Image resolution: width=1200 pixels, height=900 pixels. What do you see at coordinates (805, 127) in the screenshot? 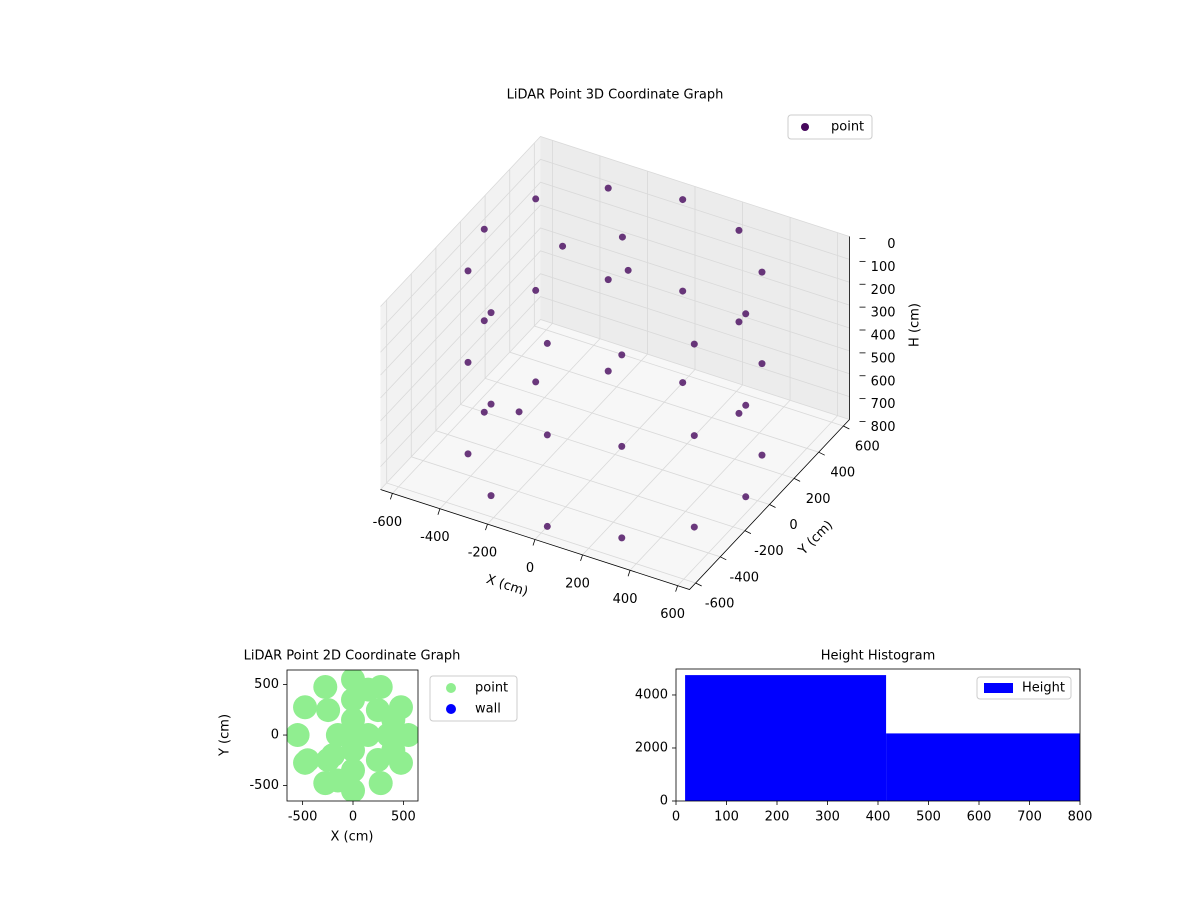
I see `legend-marker` at bounding box center [805, 127].